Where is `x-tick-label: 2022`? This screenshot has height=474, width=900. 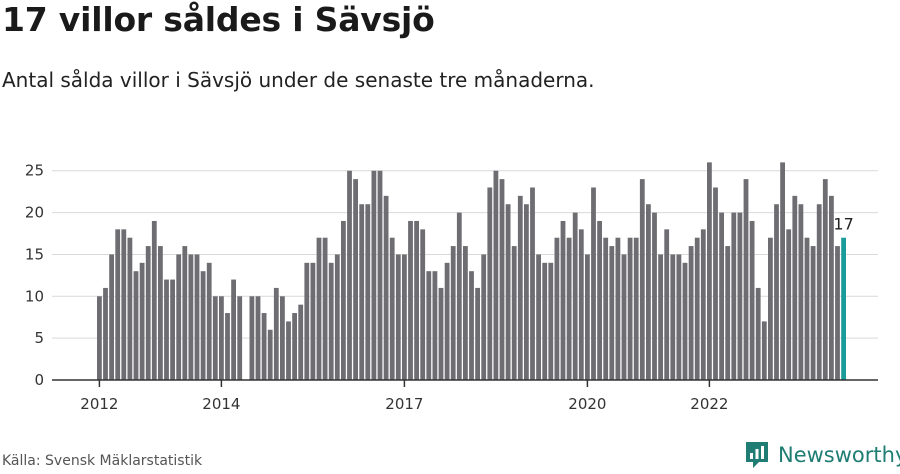 x-tick-label: 2022 is located at coordinates (709, 404).